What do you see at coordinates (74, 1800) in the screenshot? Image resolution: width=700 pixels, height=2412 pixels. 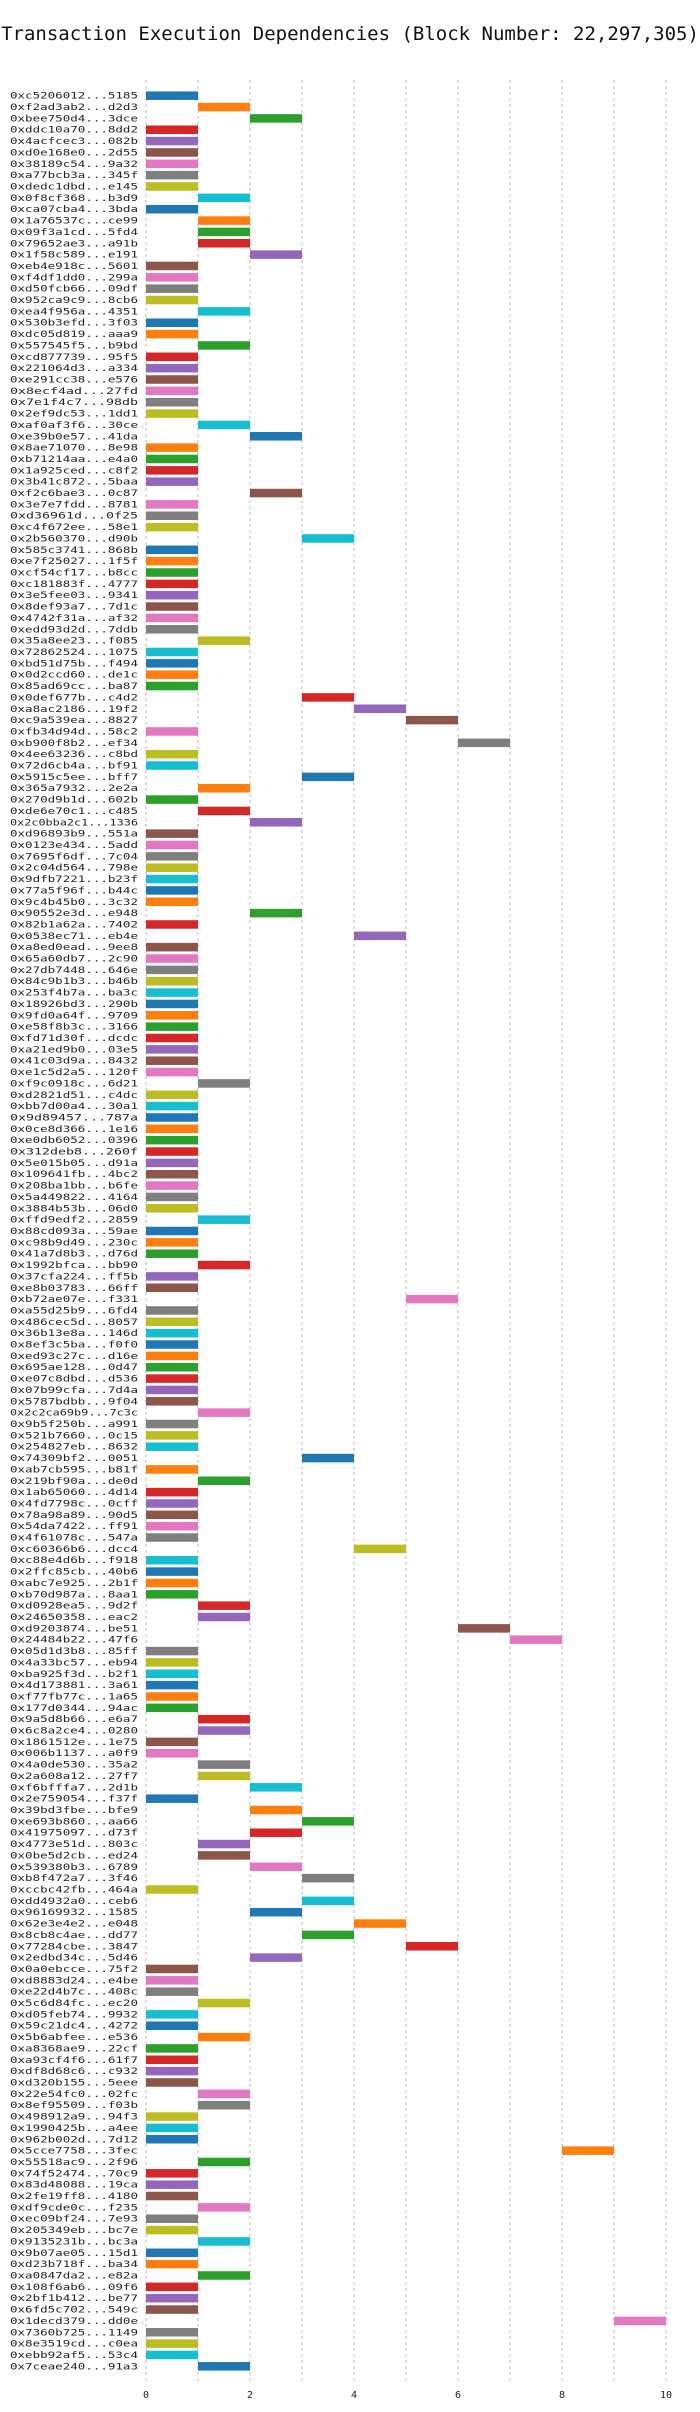 I see `y-tick-label: 0x2e759054...f37f` at bounding box center [74, 1800].